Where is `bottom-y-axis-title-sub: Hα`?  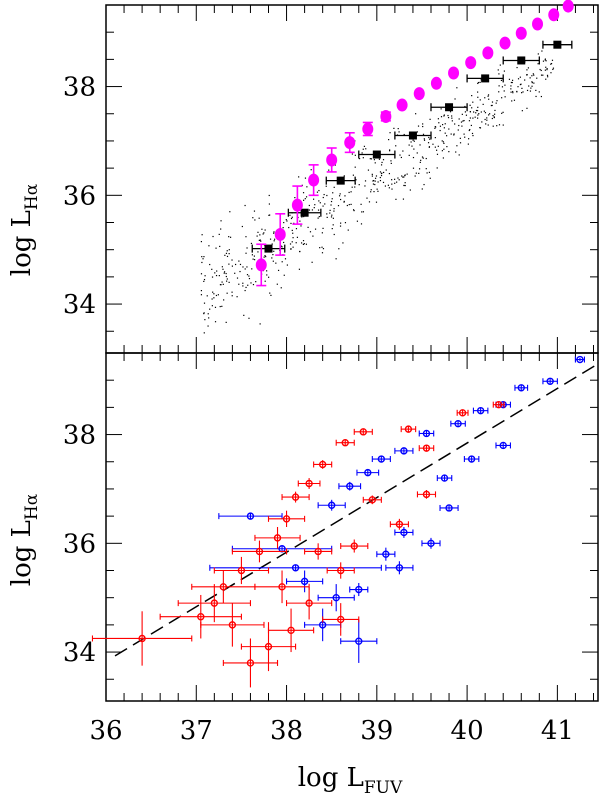 bottom-y-axis-title-sub: Hα is located at coordinates (32, 506).